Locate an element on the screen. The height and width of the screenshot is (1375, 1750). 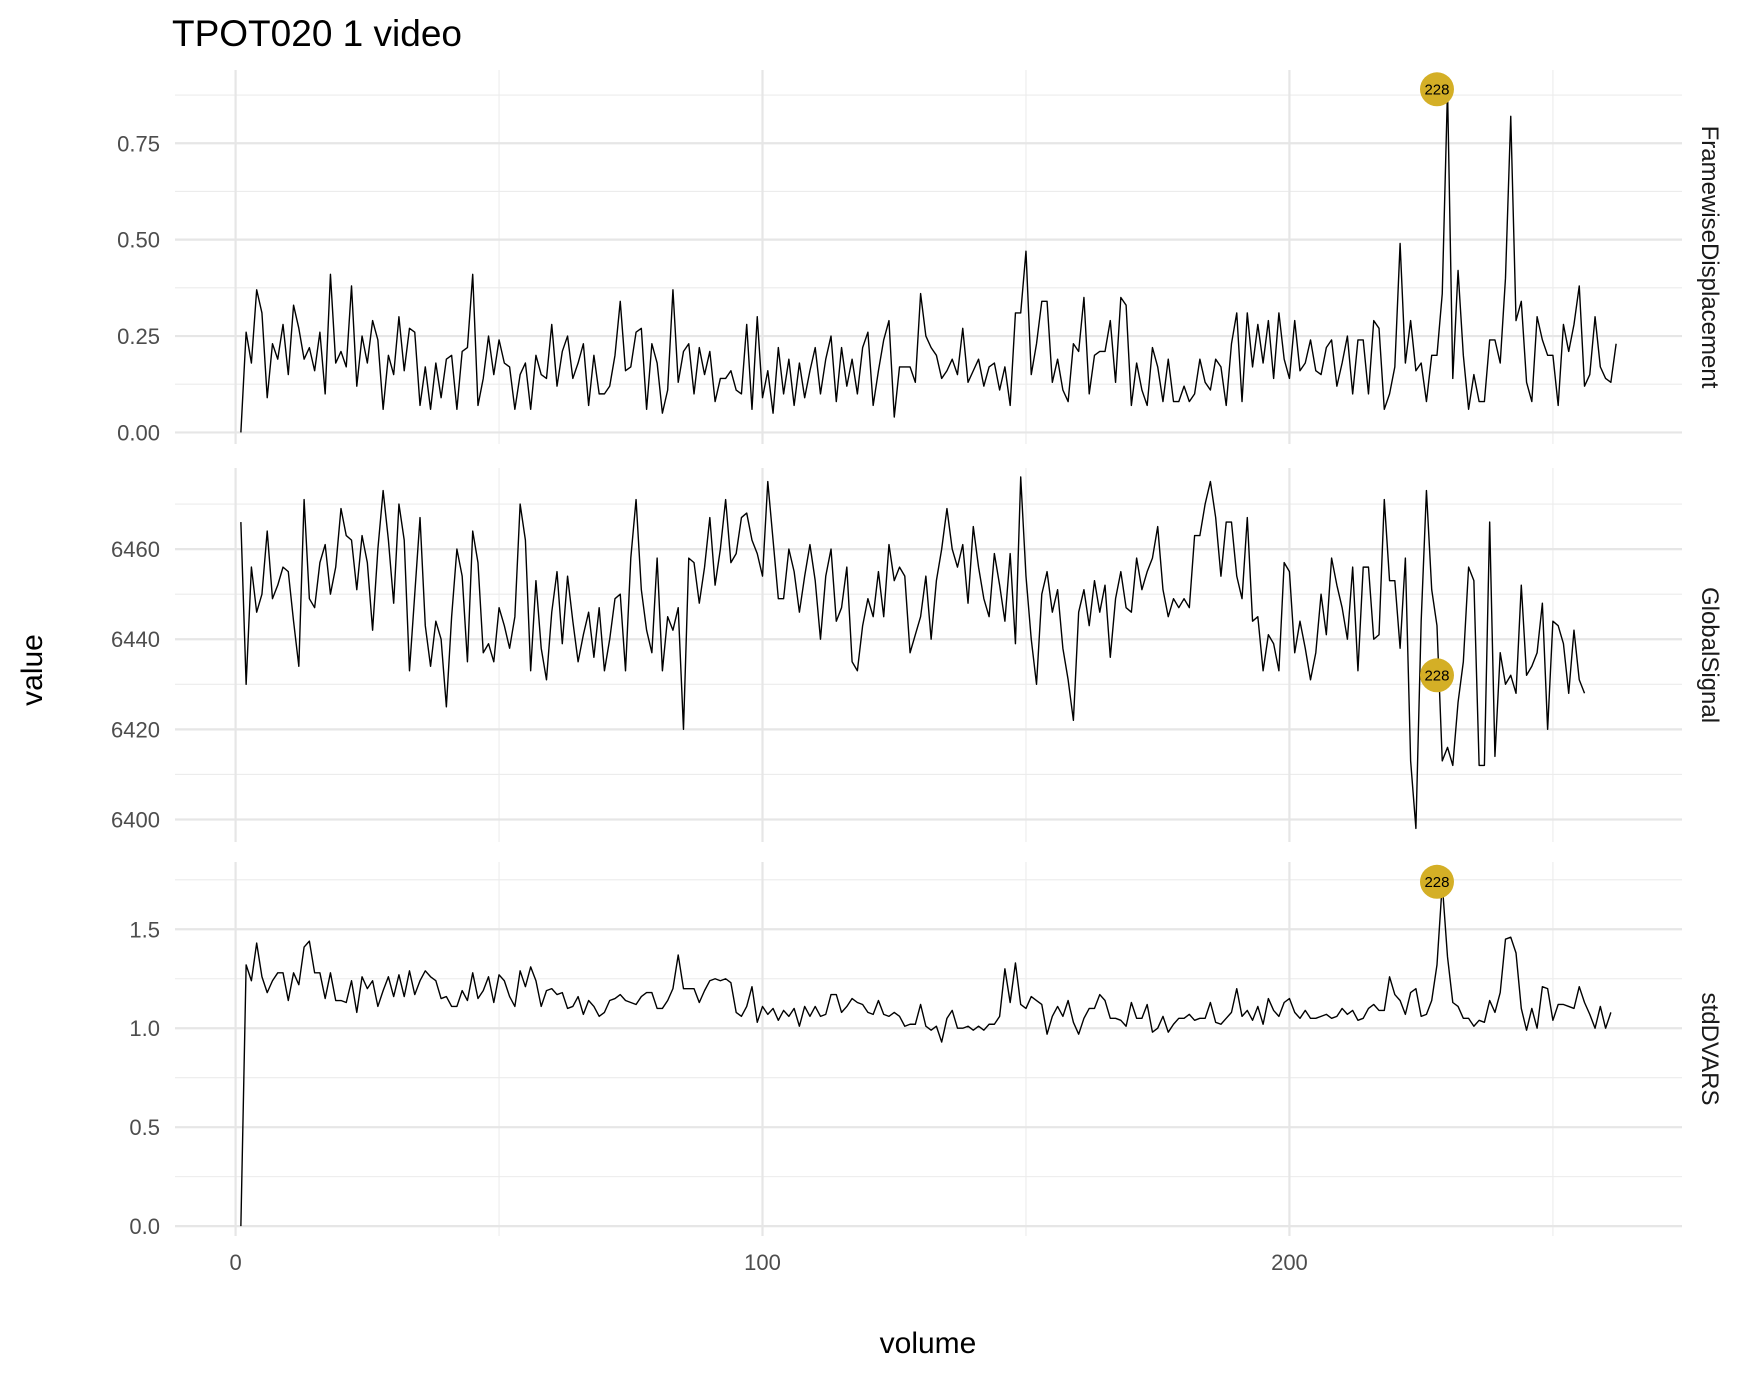
x-tick-label: 100 is located at coordinates (762, 1262).